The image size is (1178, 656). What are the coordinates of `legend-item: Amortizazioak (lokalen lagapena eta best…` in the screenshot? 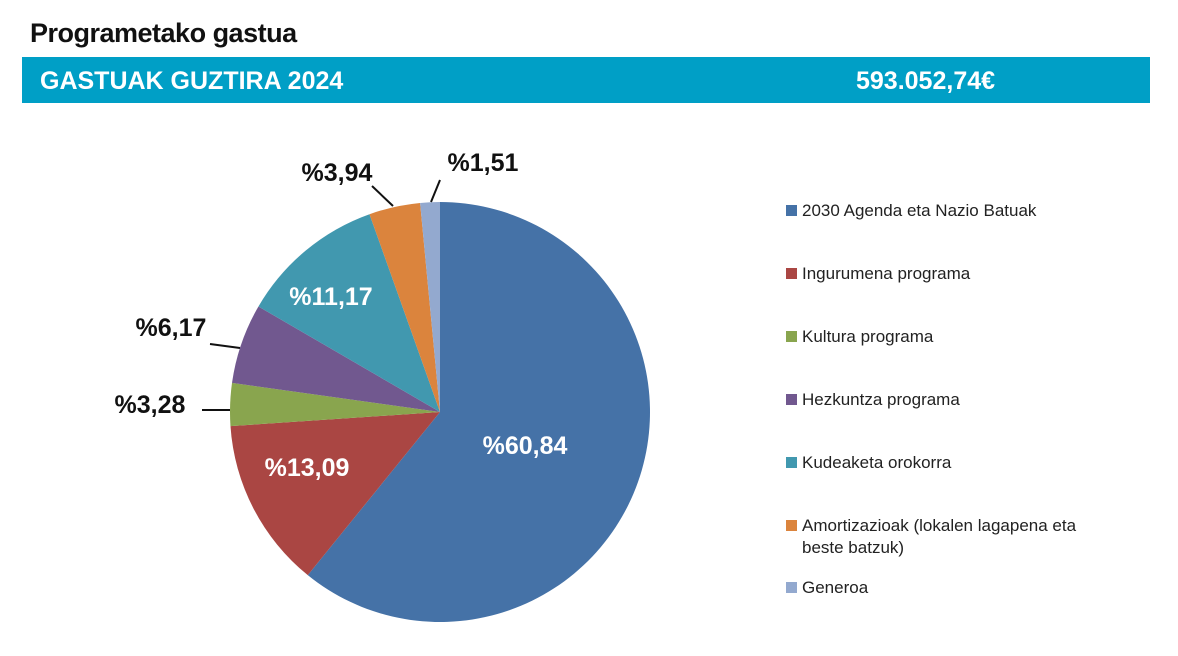 It's located at (939, 537).